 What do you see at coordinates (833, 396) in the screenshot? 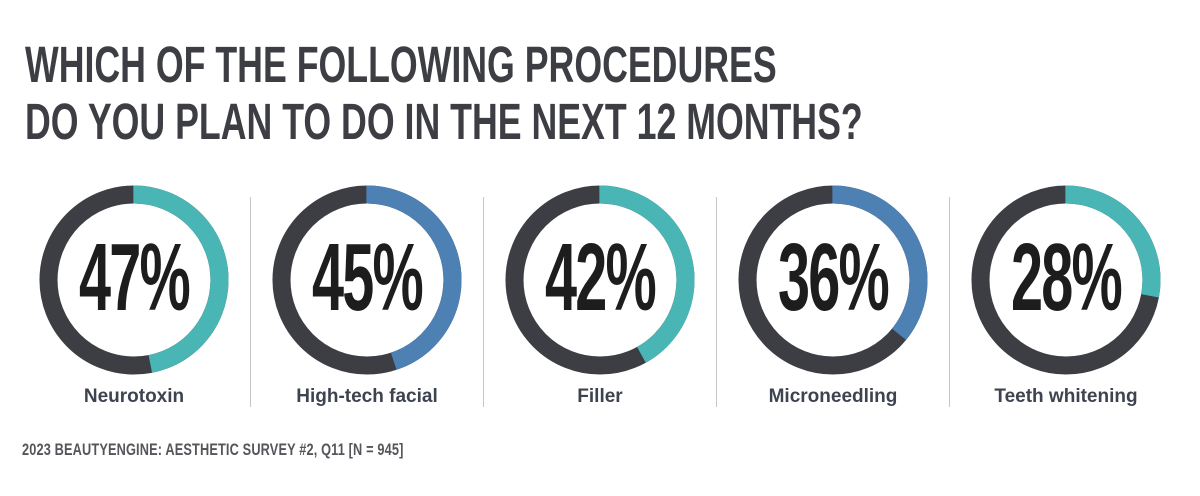
I see `donut-label: Microneedling` at bounding box center [833, 396].